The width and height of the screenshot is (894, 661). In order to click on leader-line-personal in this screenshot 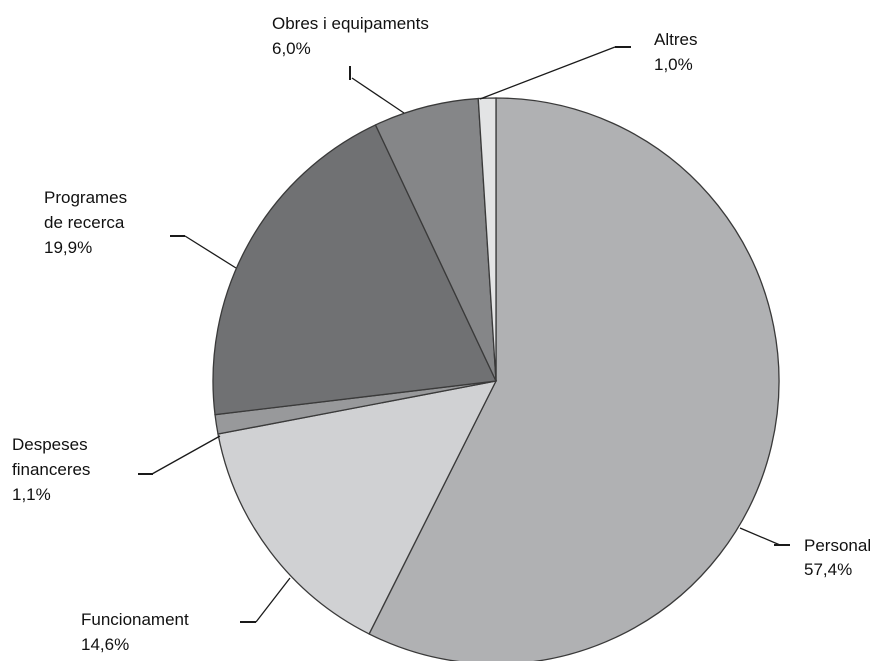, I will do `click(760, 536)`.